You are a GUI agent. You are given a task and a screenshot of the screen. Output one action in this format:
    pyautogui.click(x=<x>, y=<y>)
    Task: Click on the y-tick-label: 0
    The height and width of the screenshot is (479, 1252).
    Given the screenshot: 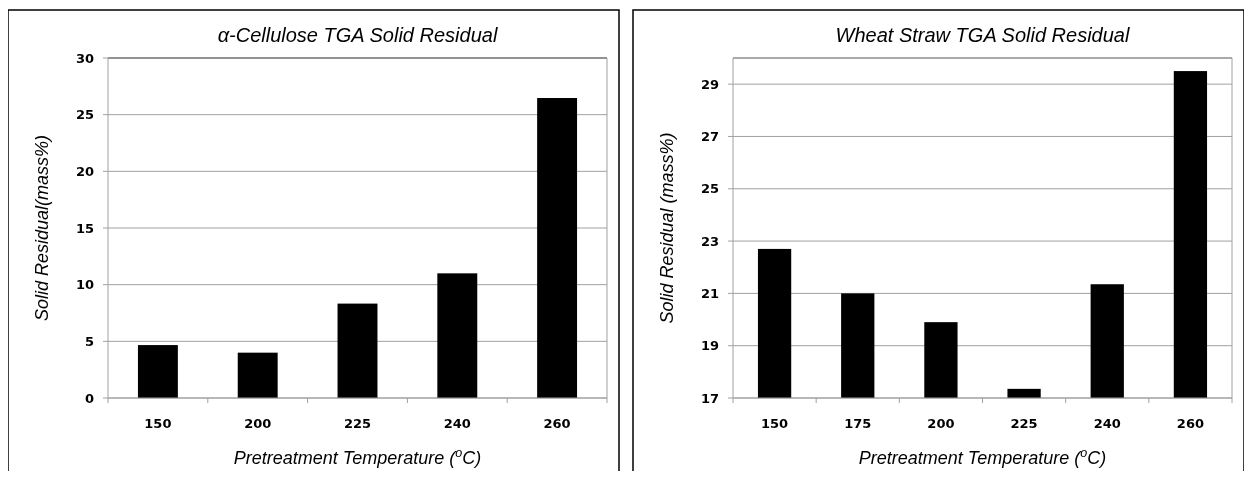 What is the action you would take?
    pyautogui.click(x=89, y=398)
    